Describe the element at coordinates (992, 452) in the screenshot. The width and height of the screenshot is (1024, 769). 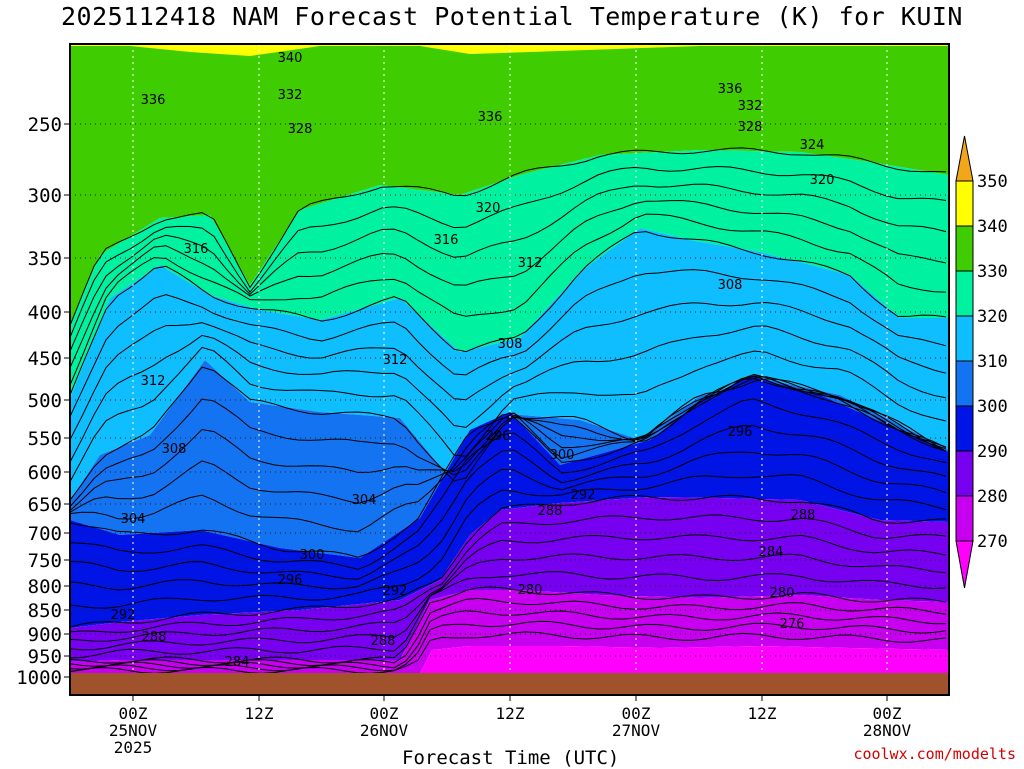
I see `colorbar-label: 290` at that location.